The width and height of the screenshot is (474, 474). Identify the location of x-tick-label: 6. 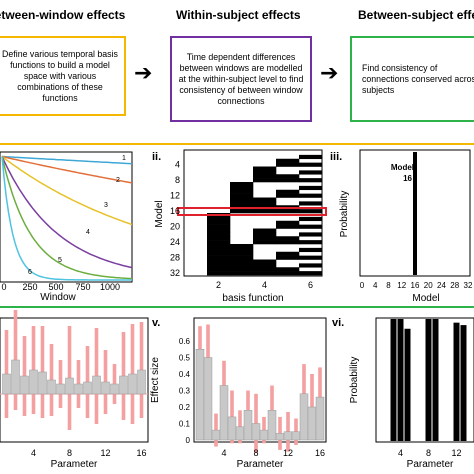
(310, 285).